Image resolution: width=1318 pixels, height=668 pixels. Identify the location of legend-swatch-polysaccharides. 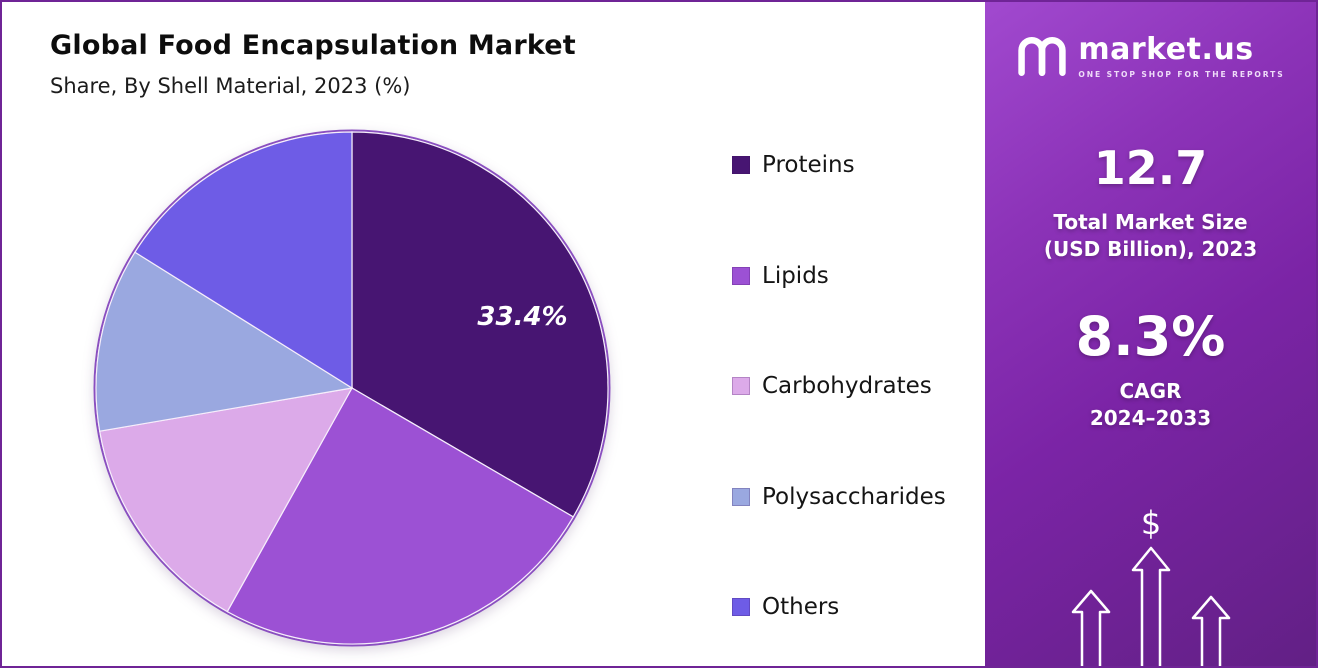
(741, 496).